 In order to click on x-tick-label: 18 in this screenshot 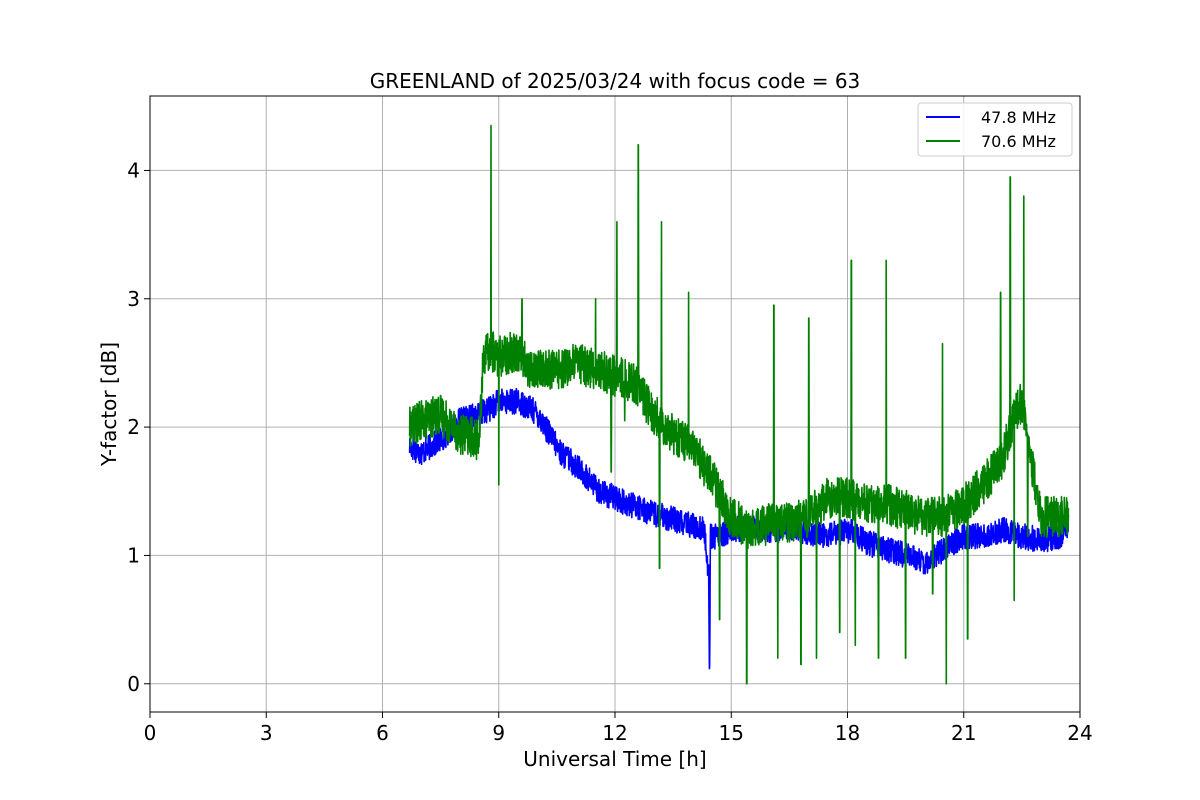, I will do `click(847, 733)`.